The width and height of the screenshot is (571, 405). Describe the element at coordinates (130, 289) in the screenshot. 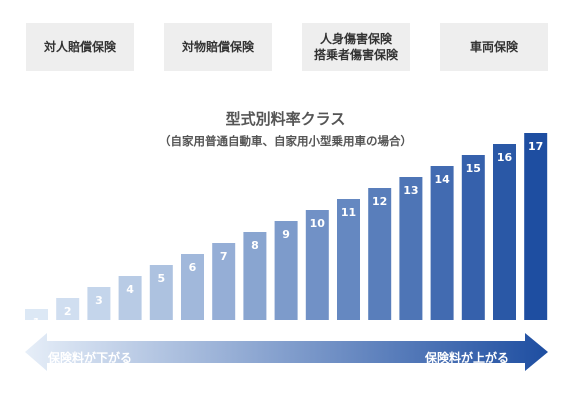

I see `bar-label-4: 4` at that location.